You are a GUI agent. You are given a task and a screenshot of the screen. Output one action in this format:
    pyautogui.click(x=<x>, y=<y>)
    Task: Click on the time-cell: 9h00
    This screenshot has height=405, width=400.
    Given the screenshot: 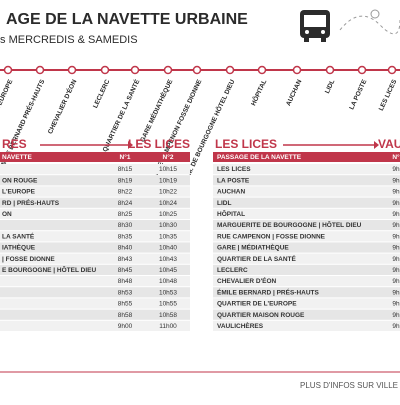 What is the action you would take?
    pyautogui.click(x=125, y=326)
    